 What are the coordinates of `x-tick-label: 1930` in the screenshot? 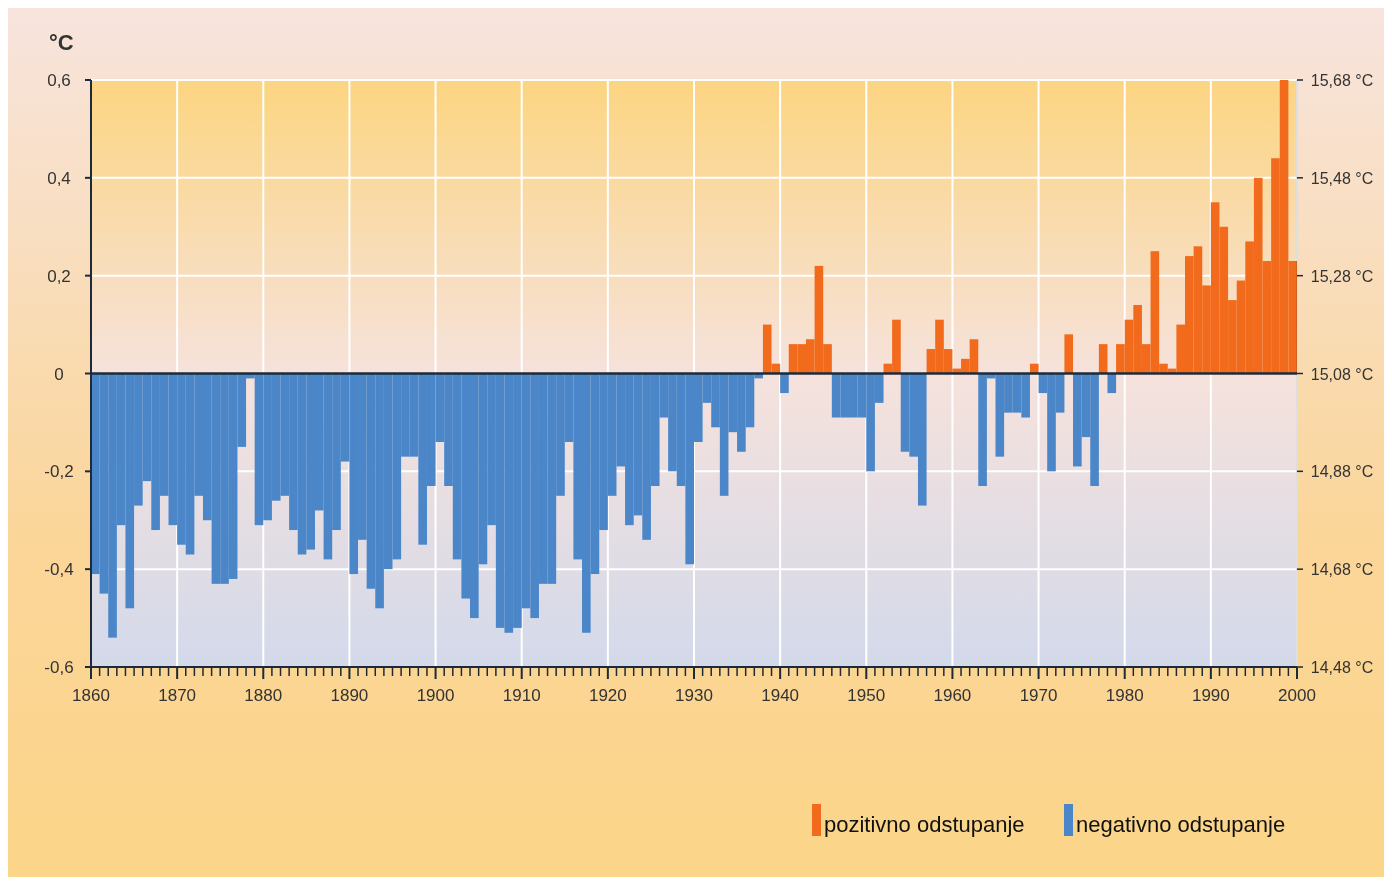 It's located at (694, 695).